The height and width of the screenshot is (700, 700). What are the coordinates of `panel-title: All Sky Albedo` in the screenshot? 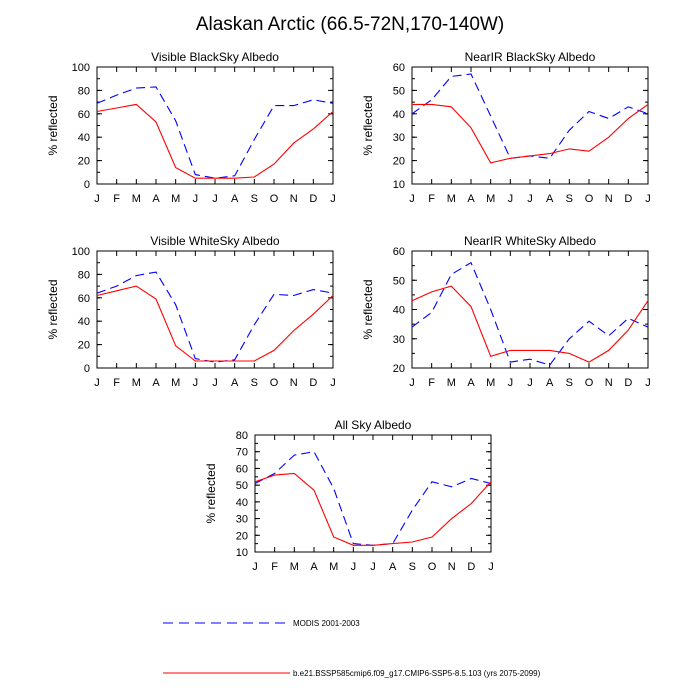 It's located at (373, 425).